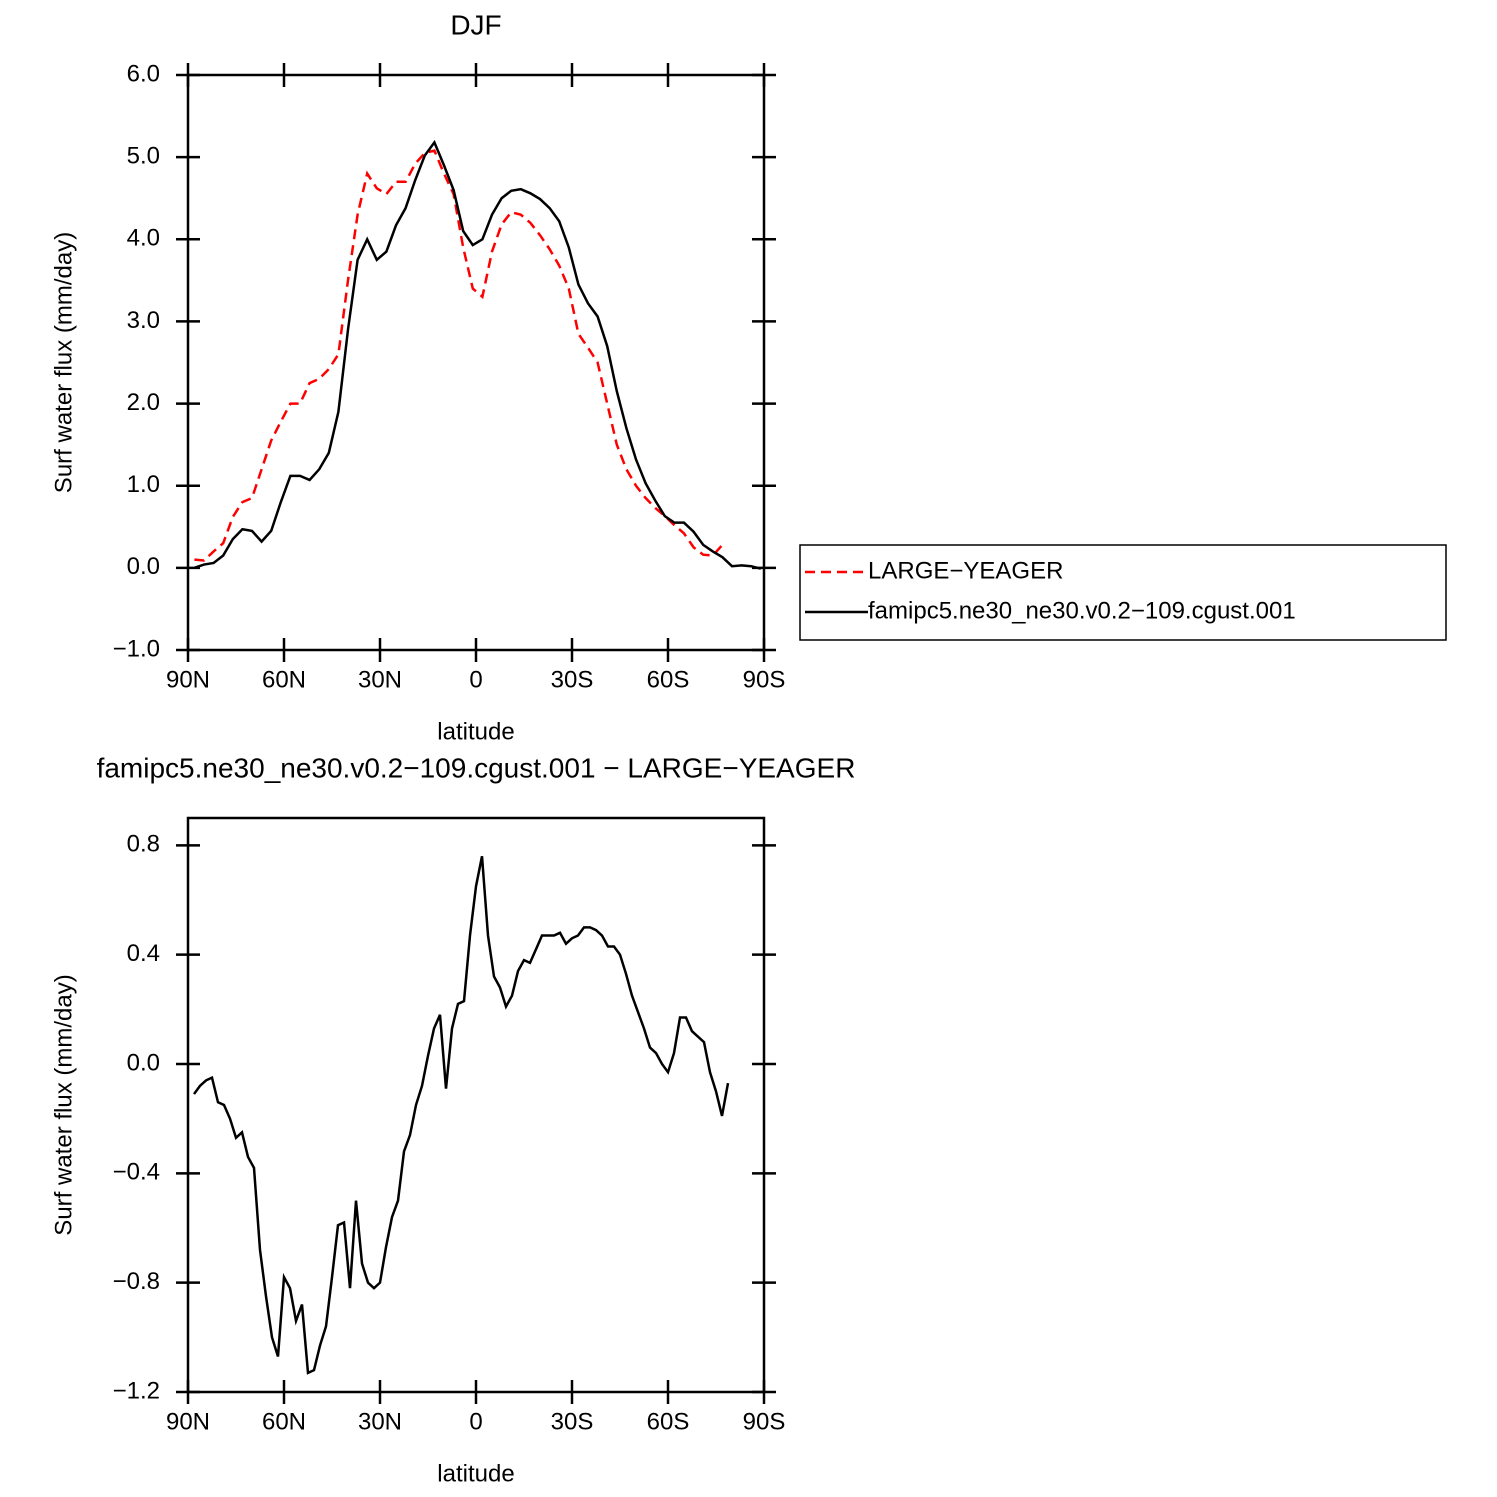  I want to click on chart-title: DJF, so click(475, 24).